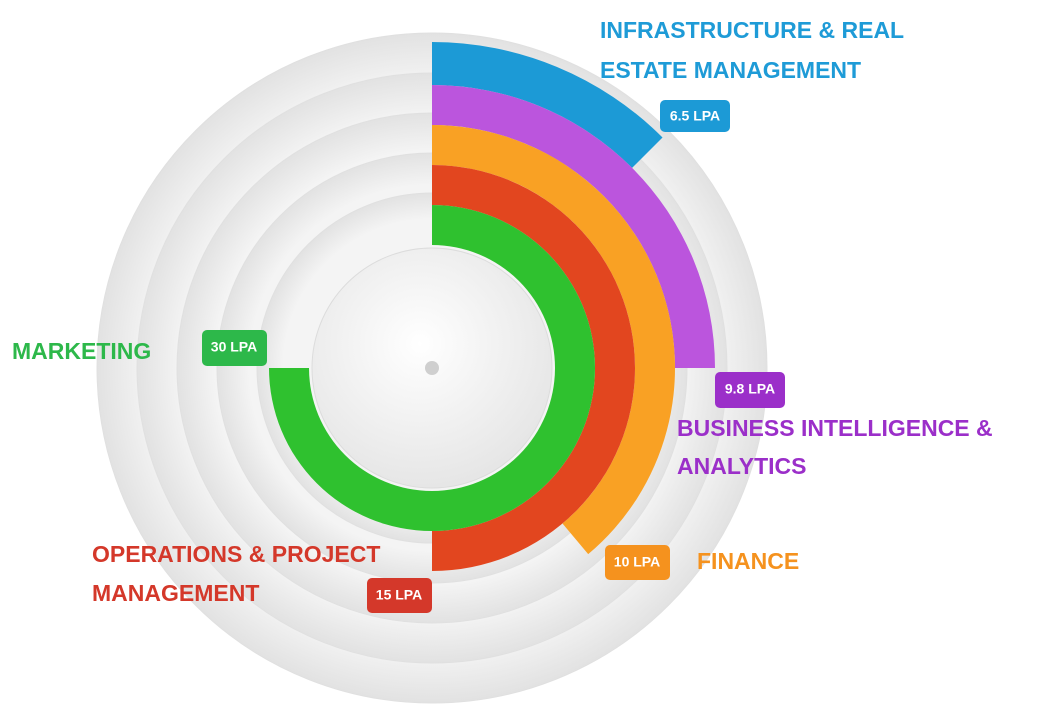 The image size is (1038, 715). I want to click on value-label: 6.5 LPA, so click(695, 116).